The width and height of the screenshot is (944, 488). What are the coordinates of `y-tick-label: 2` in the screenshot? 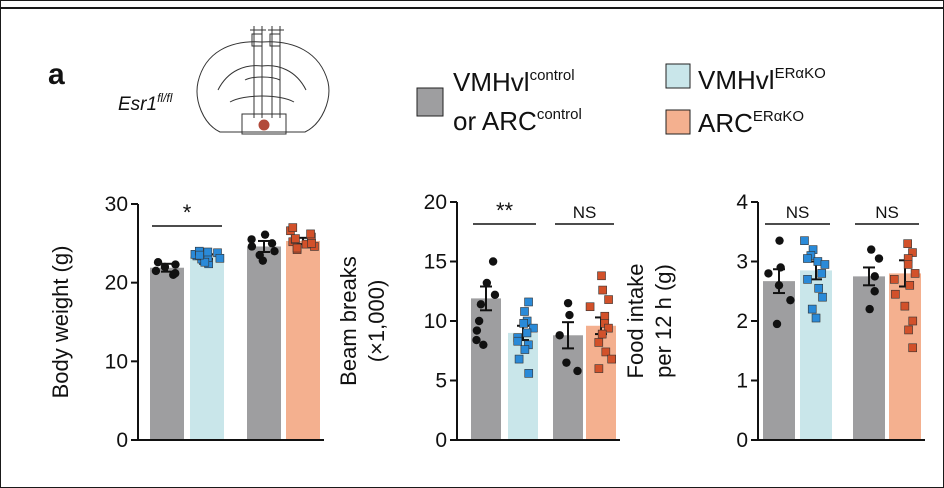 It's located at (742, 321).